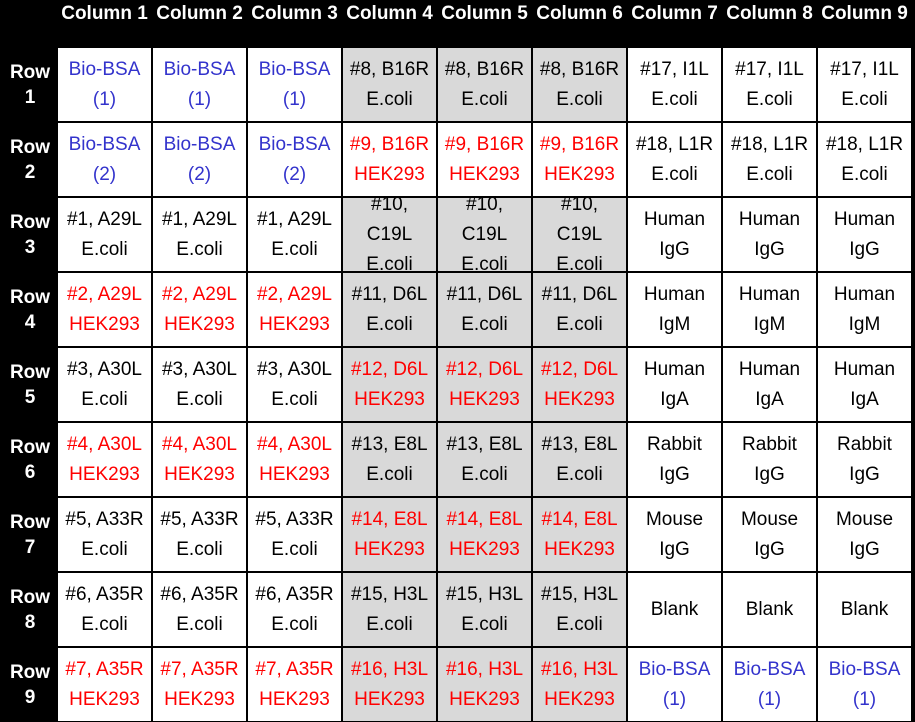 This screenshot has height=722, width=915. Describe the element at coordinates (674, 535) in the screenshot. I see `well-content: Mouse IgG` at that location.